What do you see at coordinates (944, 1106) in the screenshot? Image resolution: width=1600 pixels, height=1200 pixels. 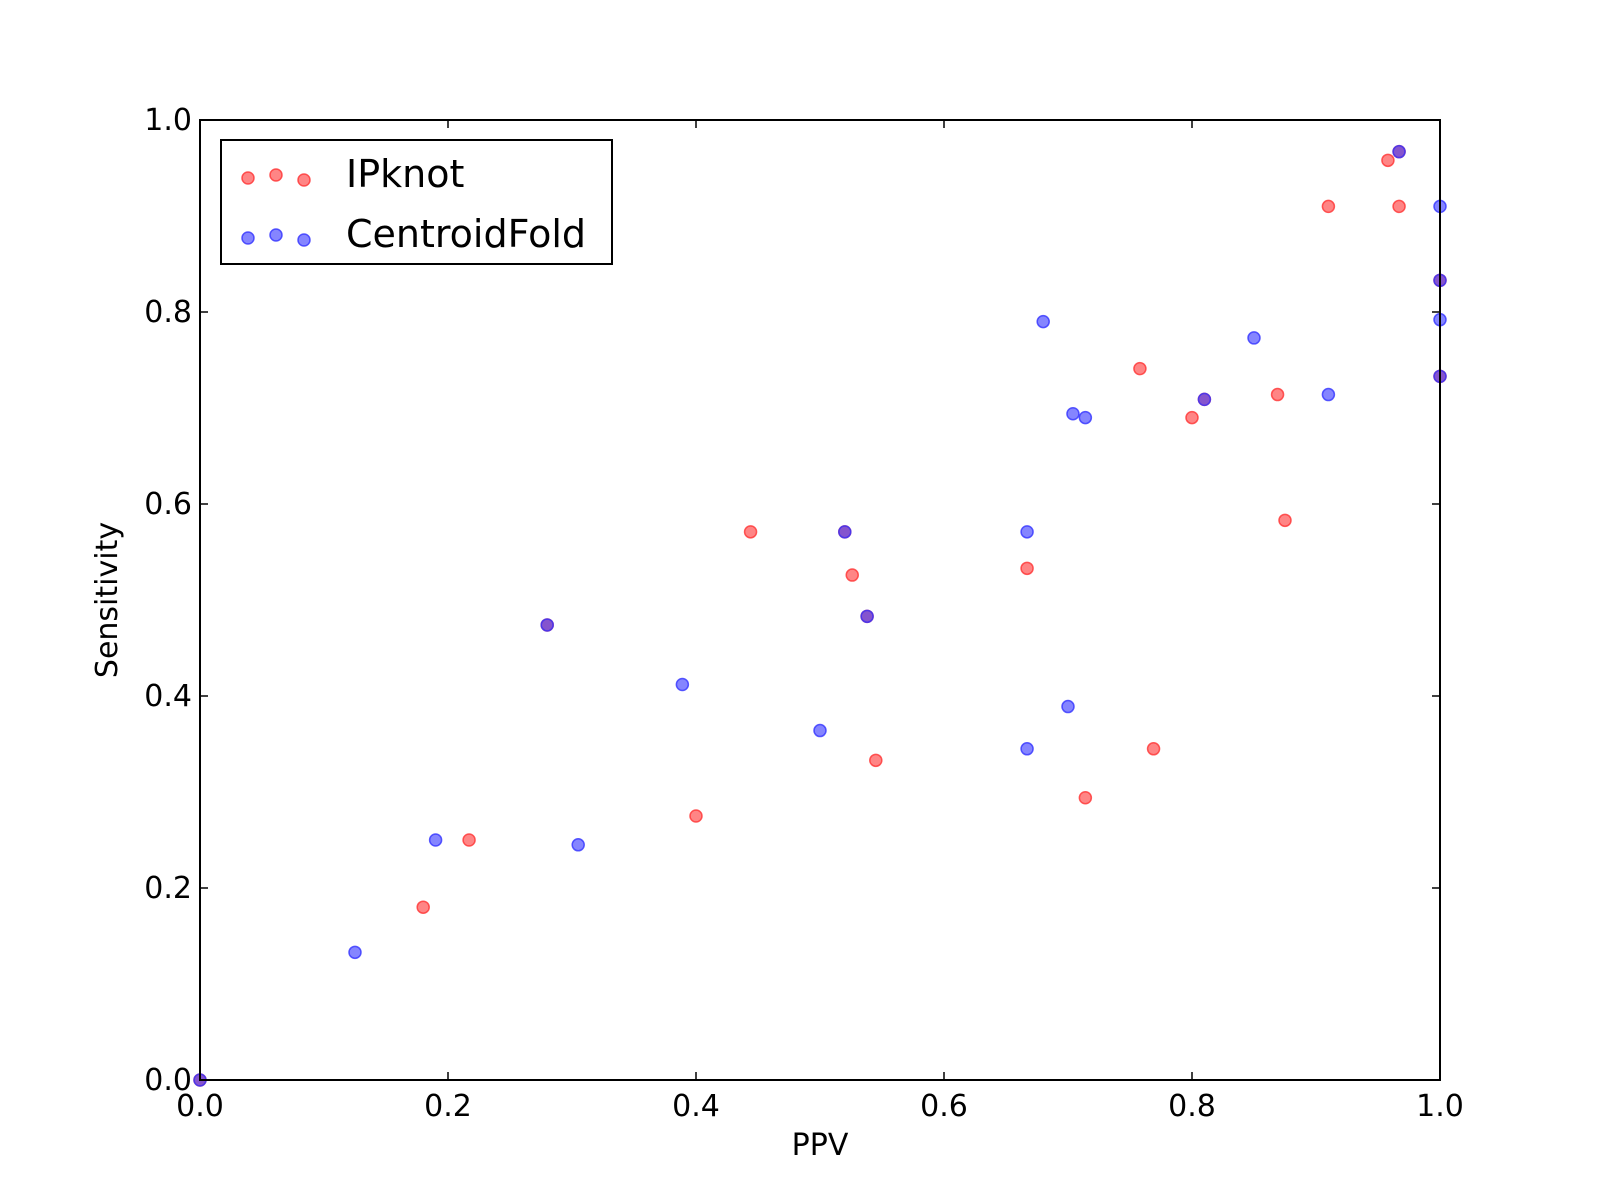 I see `x-tick-label: 0.6` at bounding box center [944, 1106].